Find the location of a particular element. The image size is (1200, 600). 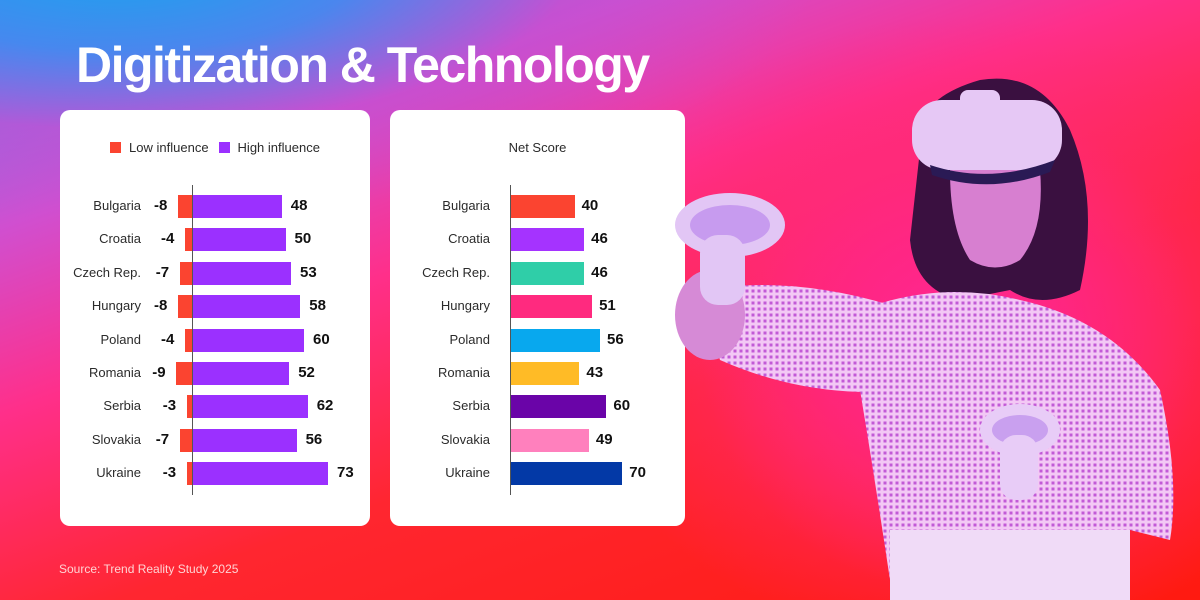

chart-title: Net Score is located at coordinates (537, 147).